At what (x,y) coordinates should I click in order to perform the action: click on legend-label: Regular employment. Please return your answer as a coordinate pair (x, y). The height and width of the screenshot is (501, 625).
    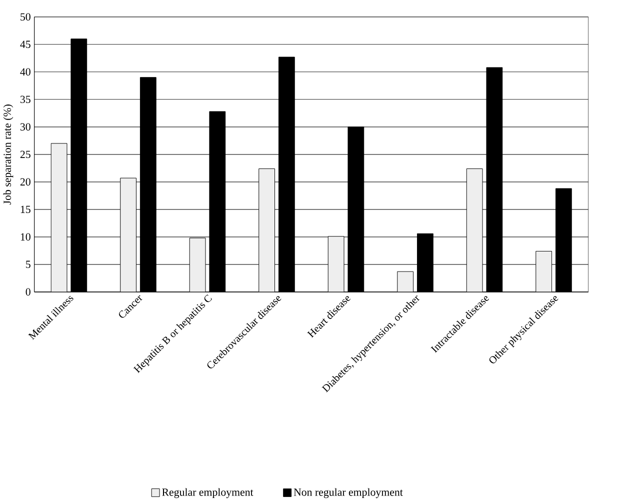
    Looking at the image, I should click on (208, 493).